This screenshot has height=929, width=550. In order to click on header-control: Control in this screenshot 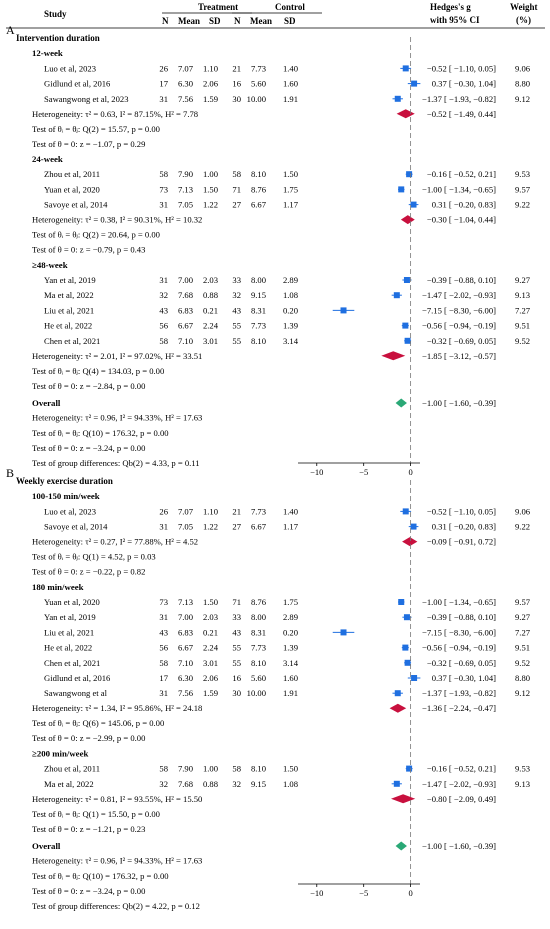, I will do `click(290, 7)`.